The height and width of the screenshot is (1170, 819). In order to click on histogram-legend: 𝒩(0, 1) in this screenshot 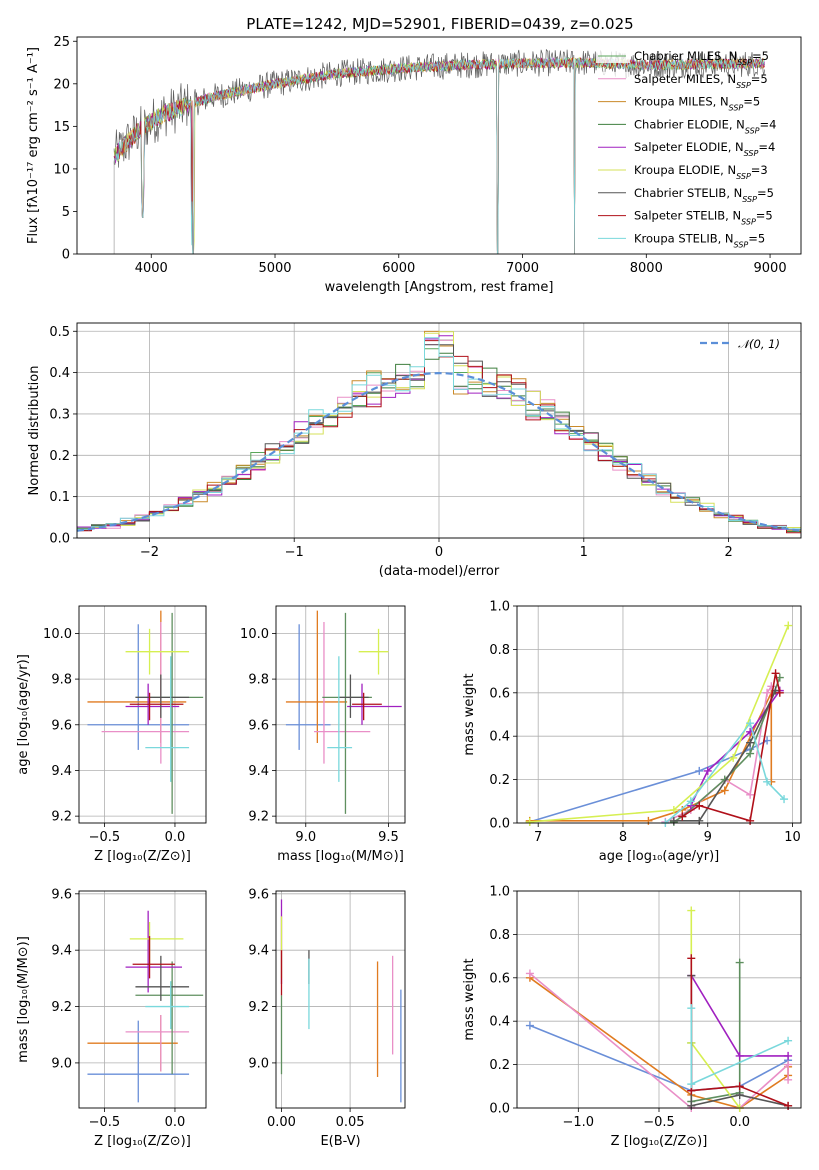, I will do `click(740, 344)`.